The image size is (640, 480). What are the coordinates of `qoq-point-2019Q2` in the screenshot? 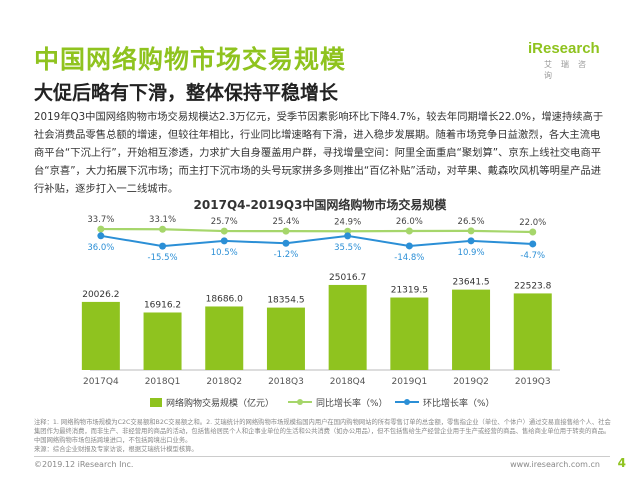 It's located at (471, 241).